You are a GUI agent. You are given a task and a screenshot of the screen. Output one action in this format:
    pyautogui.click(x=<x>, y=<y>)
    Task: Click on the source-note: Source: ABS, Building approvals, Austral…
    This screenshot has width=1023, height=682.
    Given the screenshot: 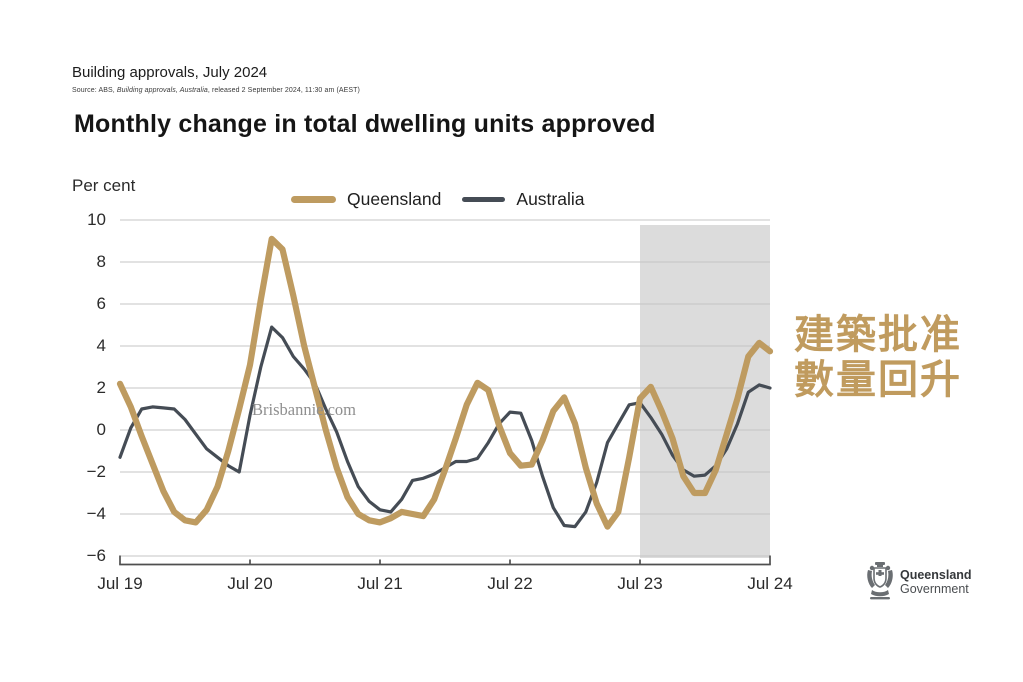 What is the action you would take?
    pyautogui.click(x=216, y=90)
    